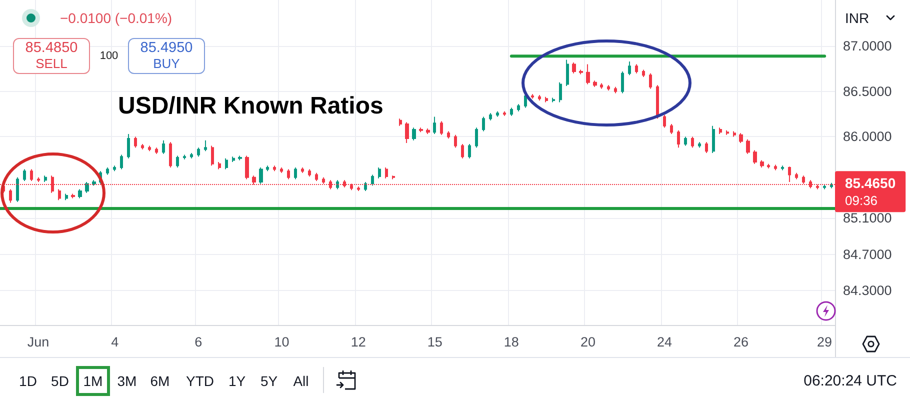 This screenshot has width=910, height=405. What do you see at coordinates (741, 342) in the screenshot?
I see `x-tick-label: 26` at bounding box center [741, 342].